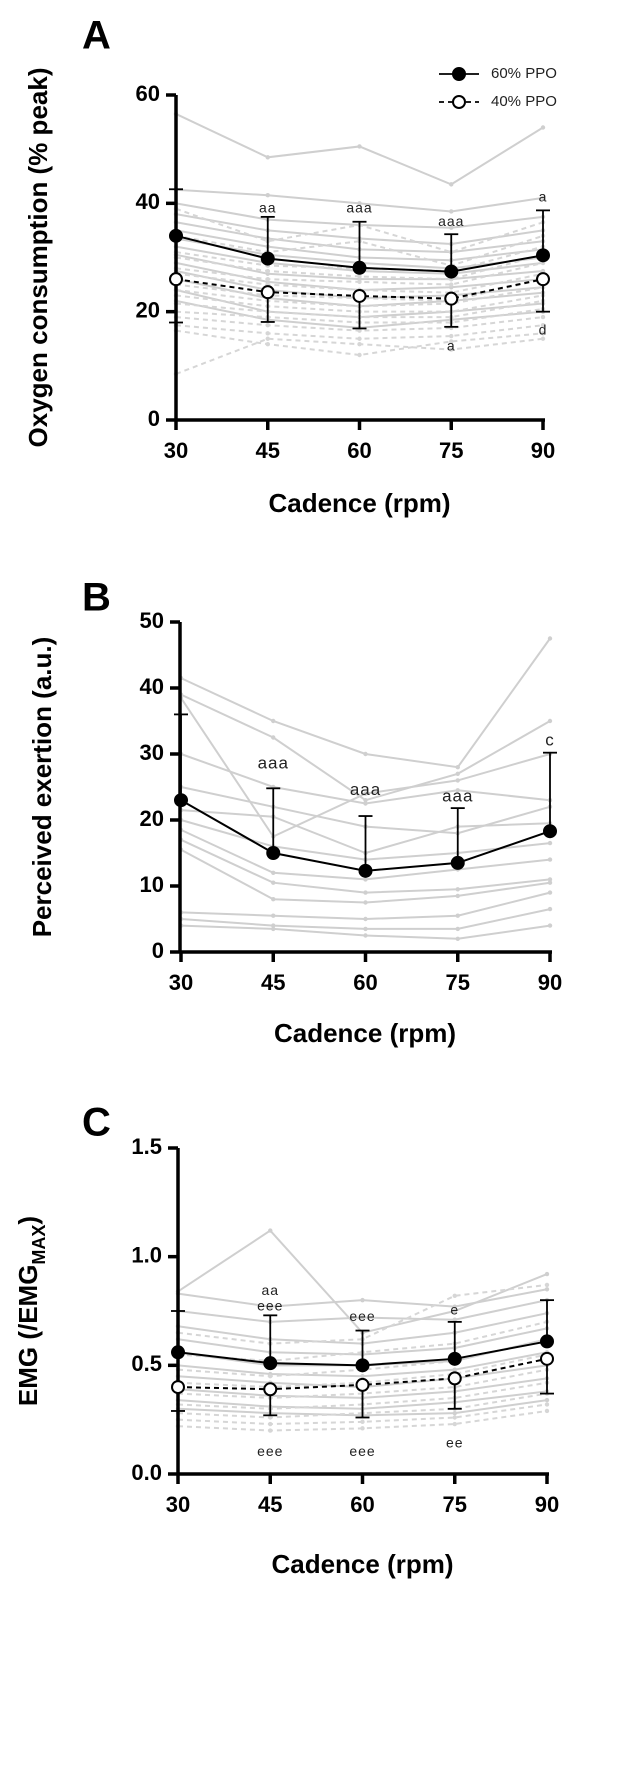 The width and height of the screenshot is (644, 1780). What do you see at coordinates (152, 620) in the screenshot?
I see `y-tick-label: 50` at bounding box center [152, 620].